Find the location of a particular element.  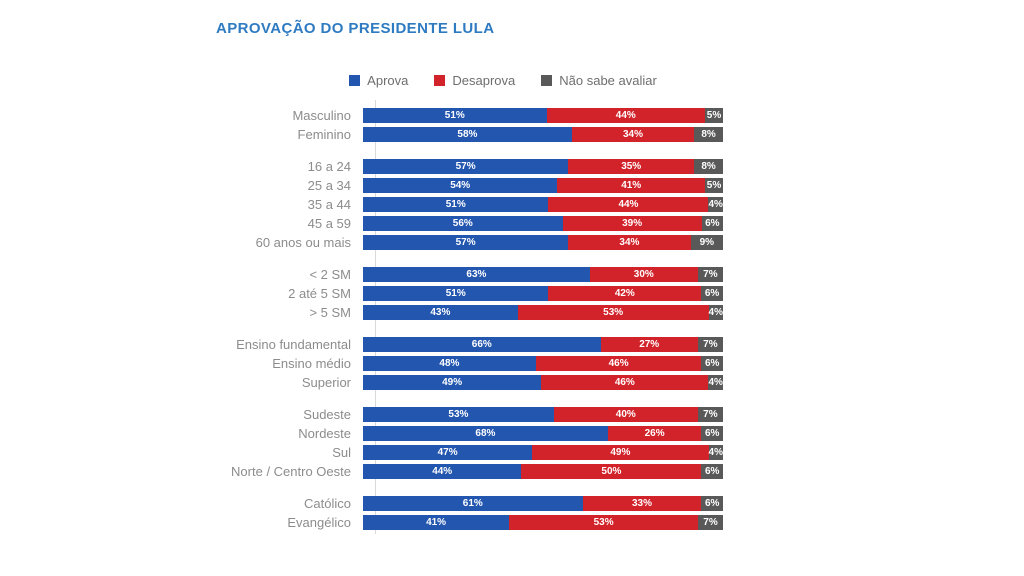

segment-nao-sabe-avaliar: 8% is located at coordinates (708, 166).